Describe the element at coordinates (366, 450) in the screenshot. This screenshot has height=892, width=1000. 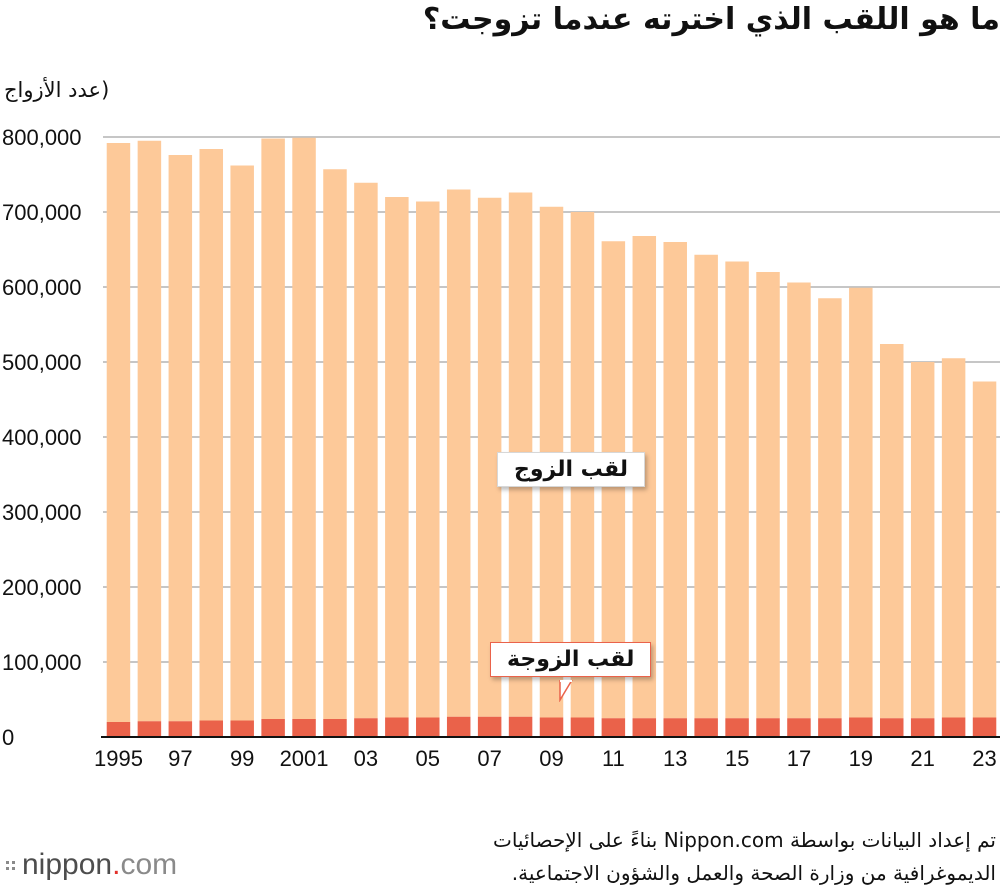
I see `bar-husband-2003` at that location.